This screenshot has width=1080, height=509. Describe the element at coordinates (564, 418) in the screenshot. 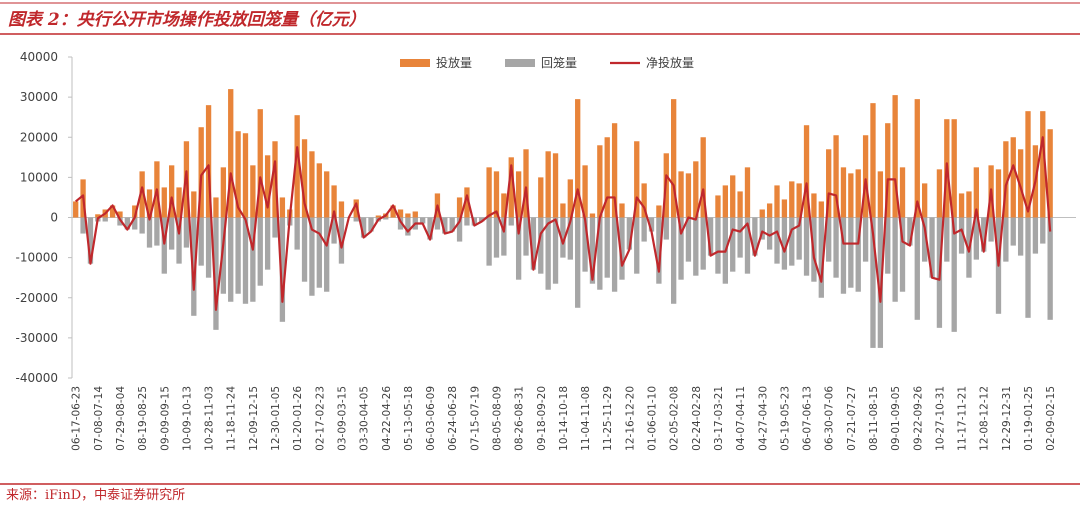

I see `x-tick-label: 10-14-10-18` at that location.